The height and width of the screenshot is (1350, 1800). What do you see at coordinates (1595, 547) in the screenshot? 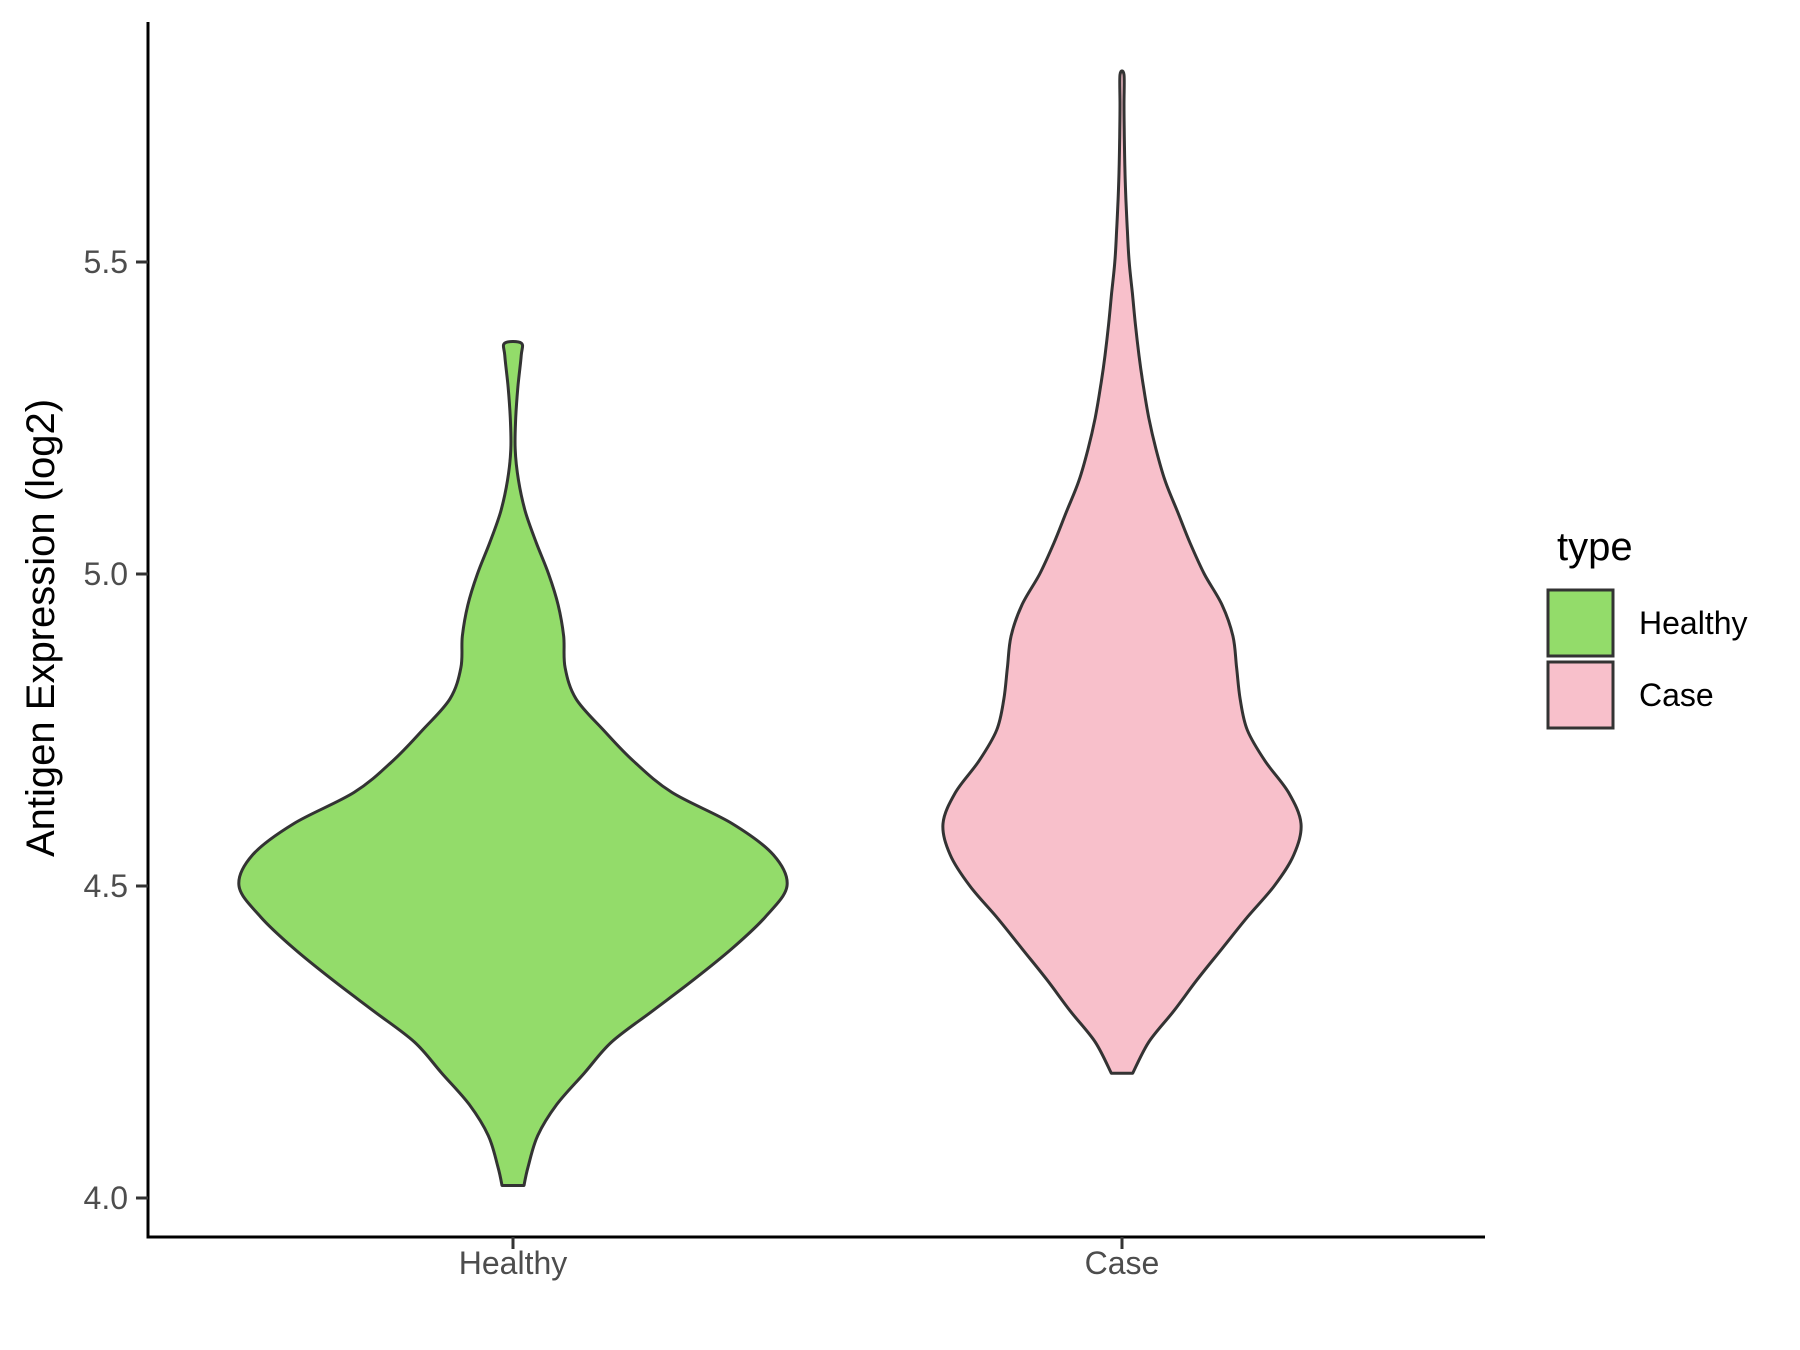
I see `legend-title: type` at bounding box center [1595, 547].